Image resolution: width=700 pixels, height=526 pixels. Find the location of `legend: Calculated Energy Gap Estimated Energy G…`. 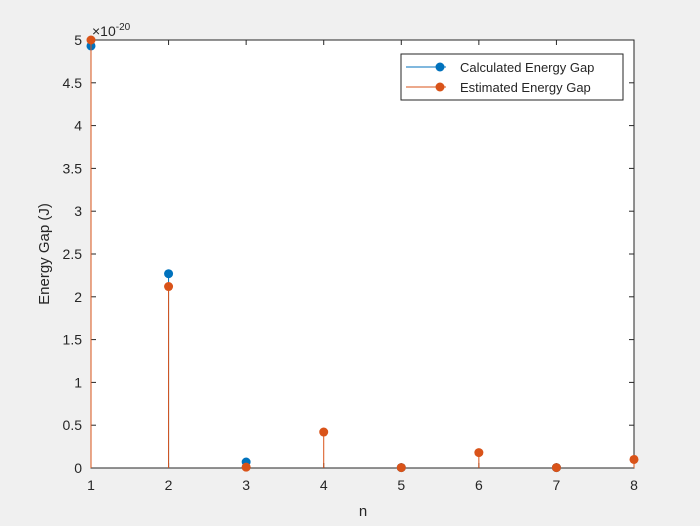

legend: Calculated Energy Gap Estimated Energy G… is located at coordinates (512, 77).